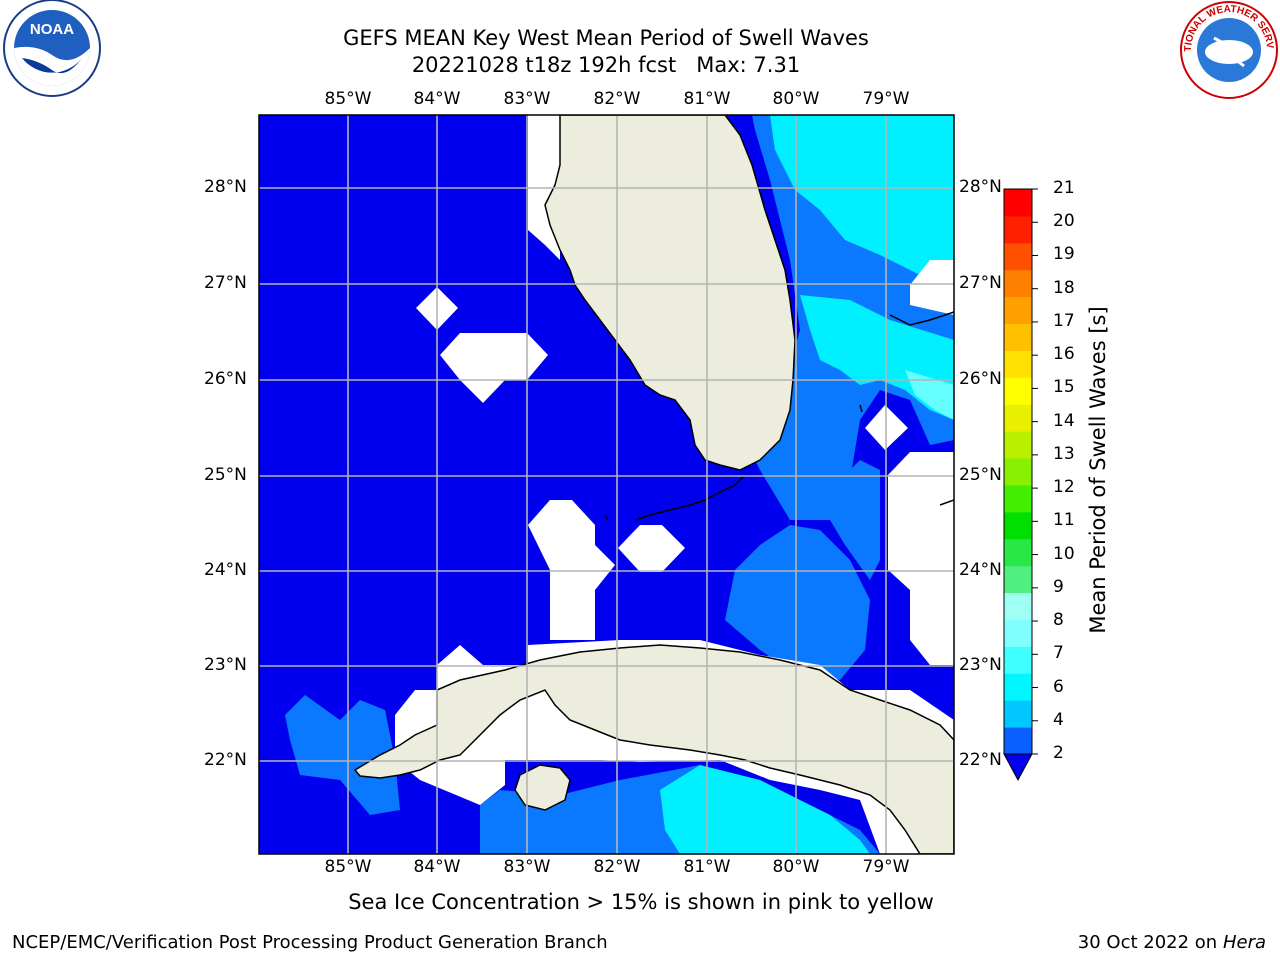  I want to click on land-florida-keys, so click(690, 497).